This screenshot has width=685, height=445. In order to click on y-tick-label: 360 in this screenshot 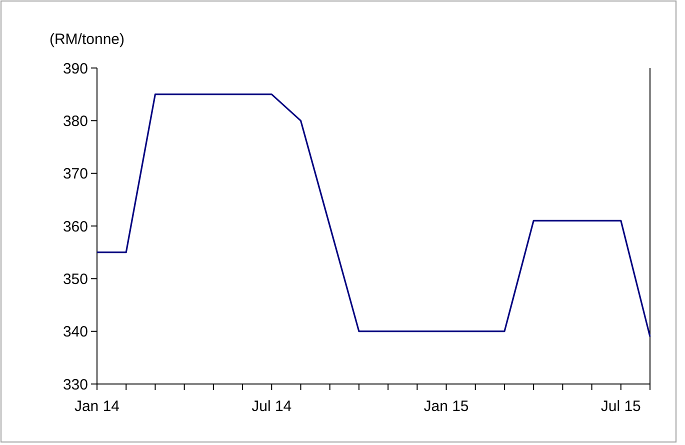, I will do `click(75, 227)`.